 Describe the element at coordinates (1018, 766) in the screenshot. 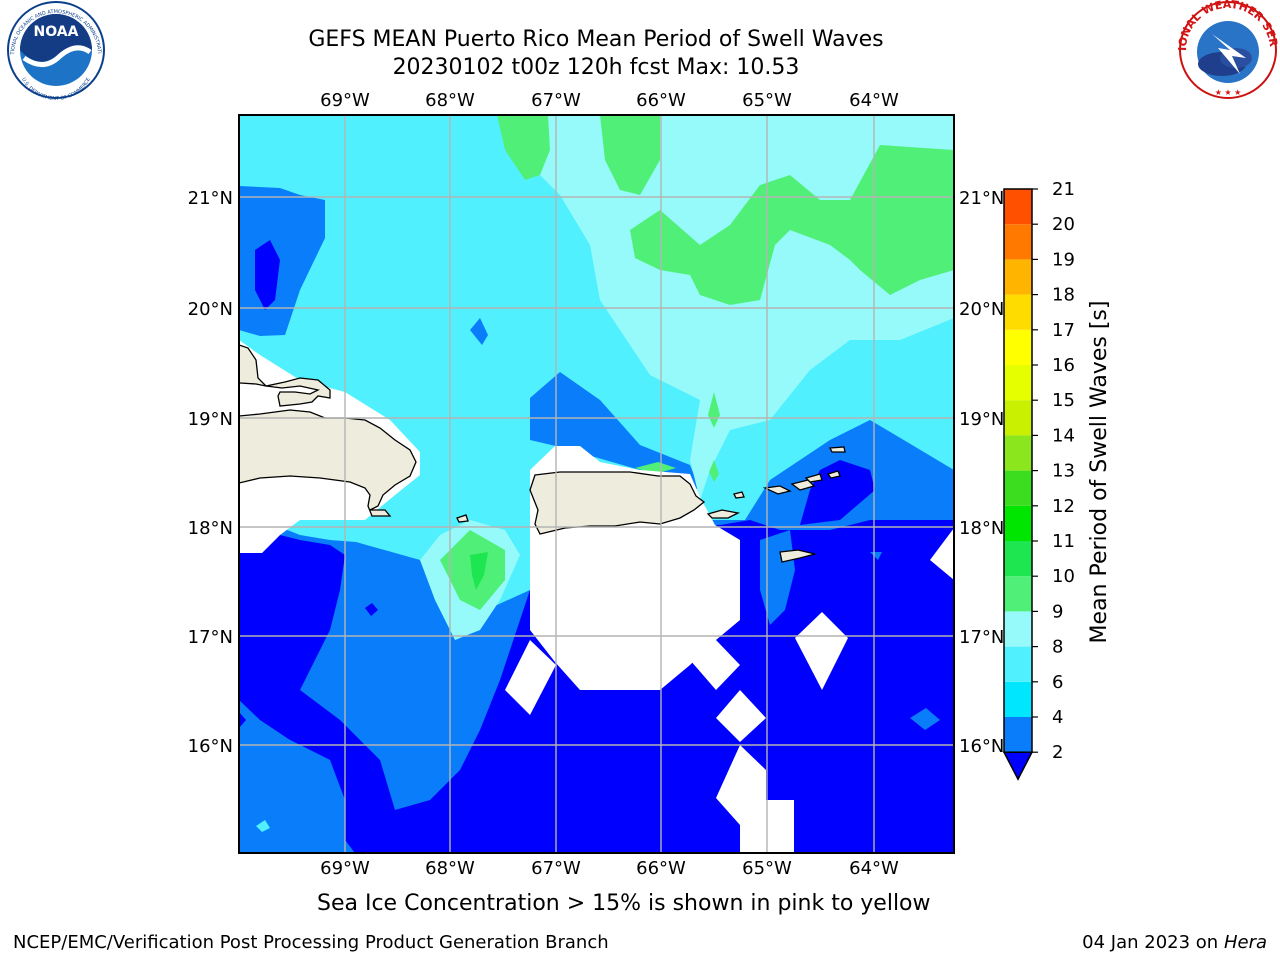

I see `colorbar-under-arrow` at that location.